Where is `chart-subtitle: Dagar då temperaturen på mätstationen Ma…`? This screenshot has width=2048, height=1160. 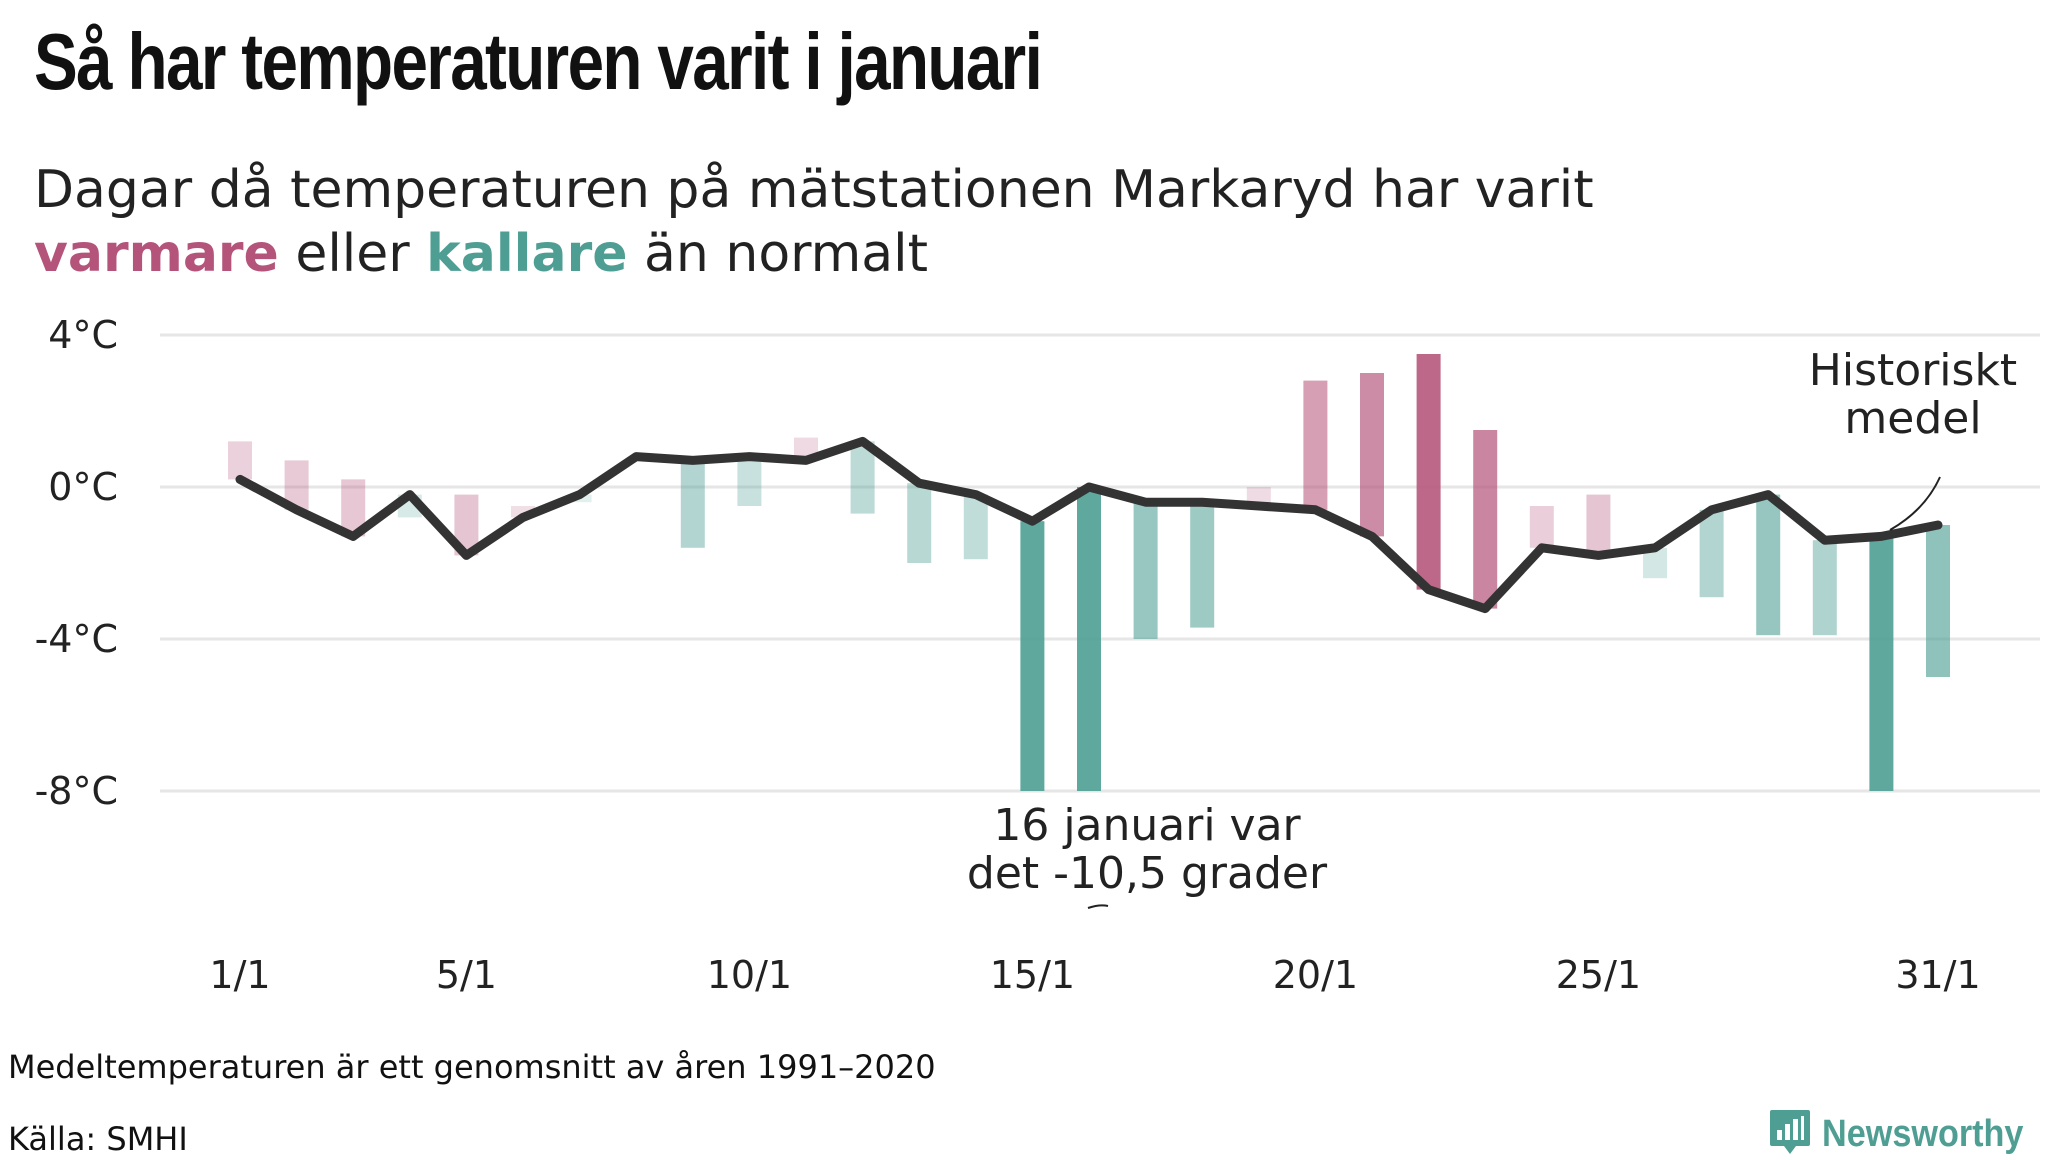 chart-subtitle: Dagar då temperaturen på mätstationen Ma… is located at coordinates (814, 222).